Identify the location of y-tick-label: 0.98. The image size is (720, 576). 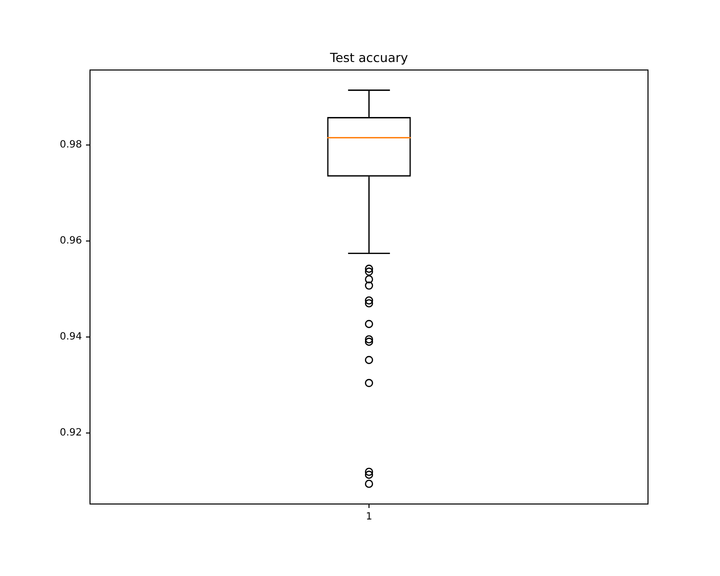
(71, 144).